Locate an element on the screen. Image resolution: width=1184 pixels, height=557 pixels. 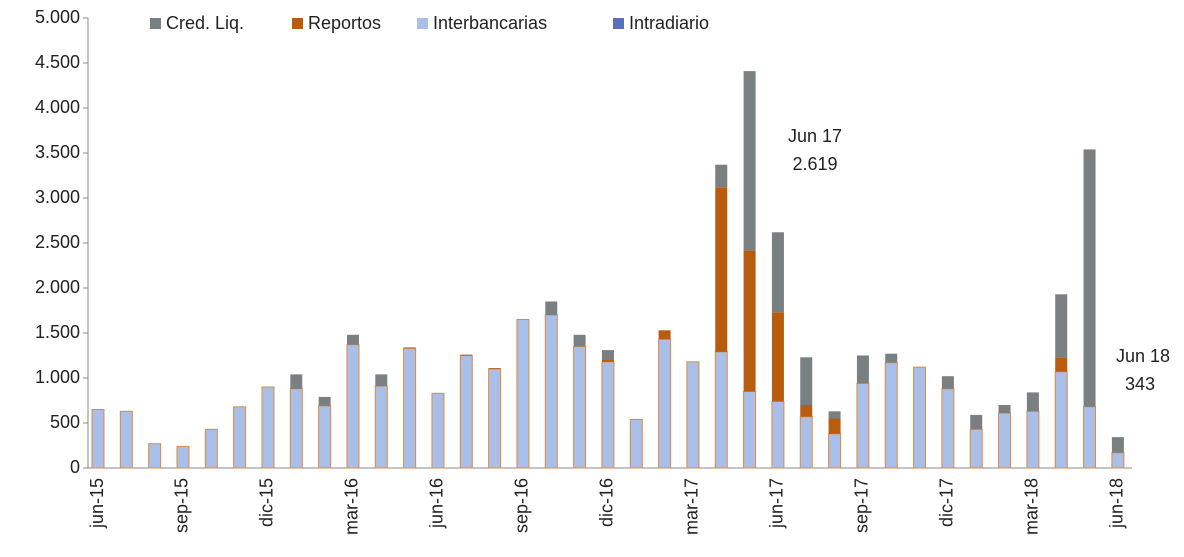
legend-label: Cred. Liq. is located at coordinates (205, 23).